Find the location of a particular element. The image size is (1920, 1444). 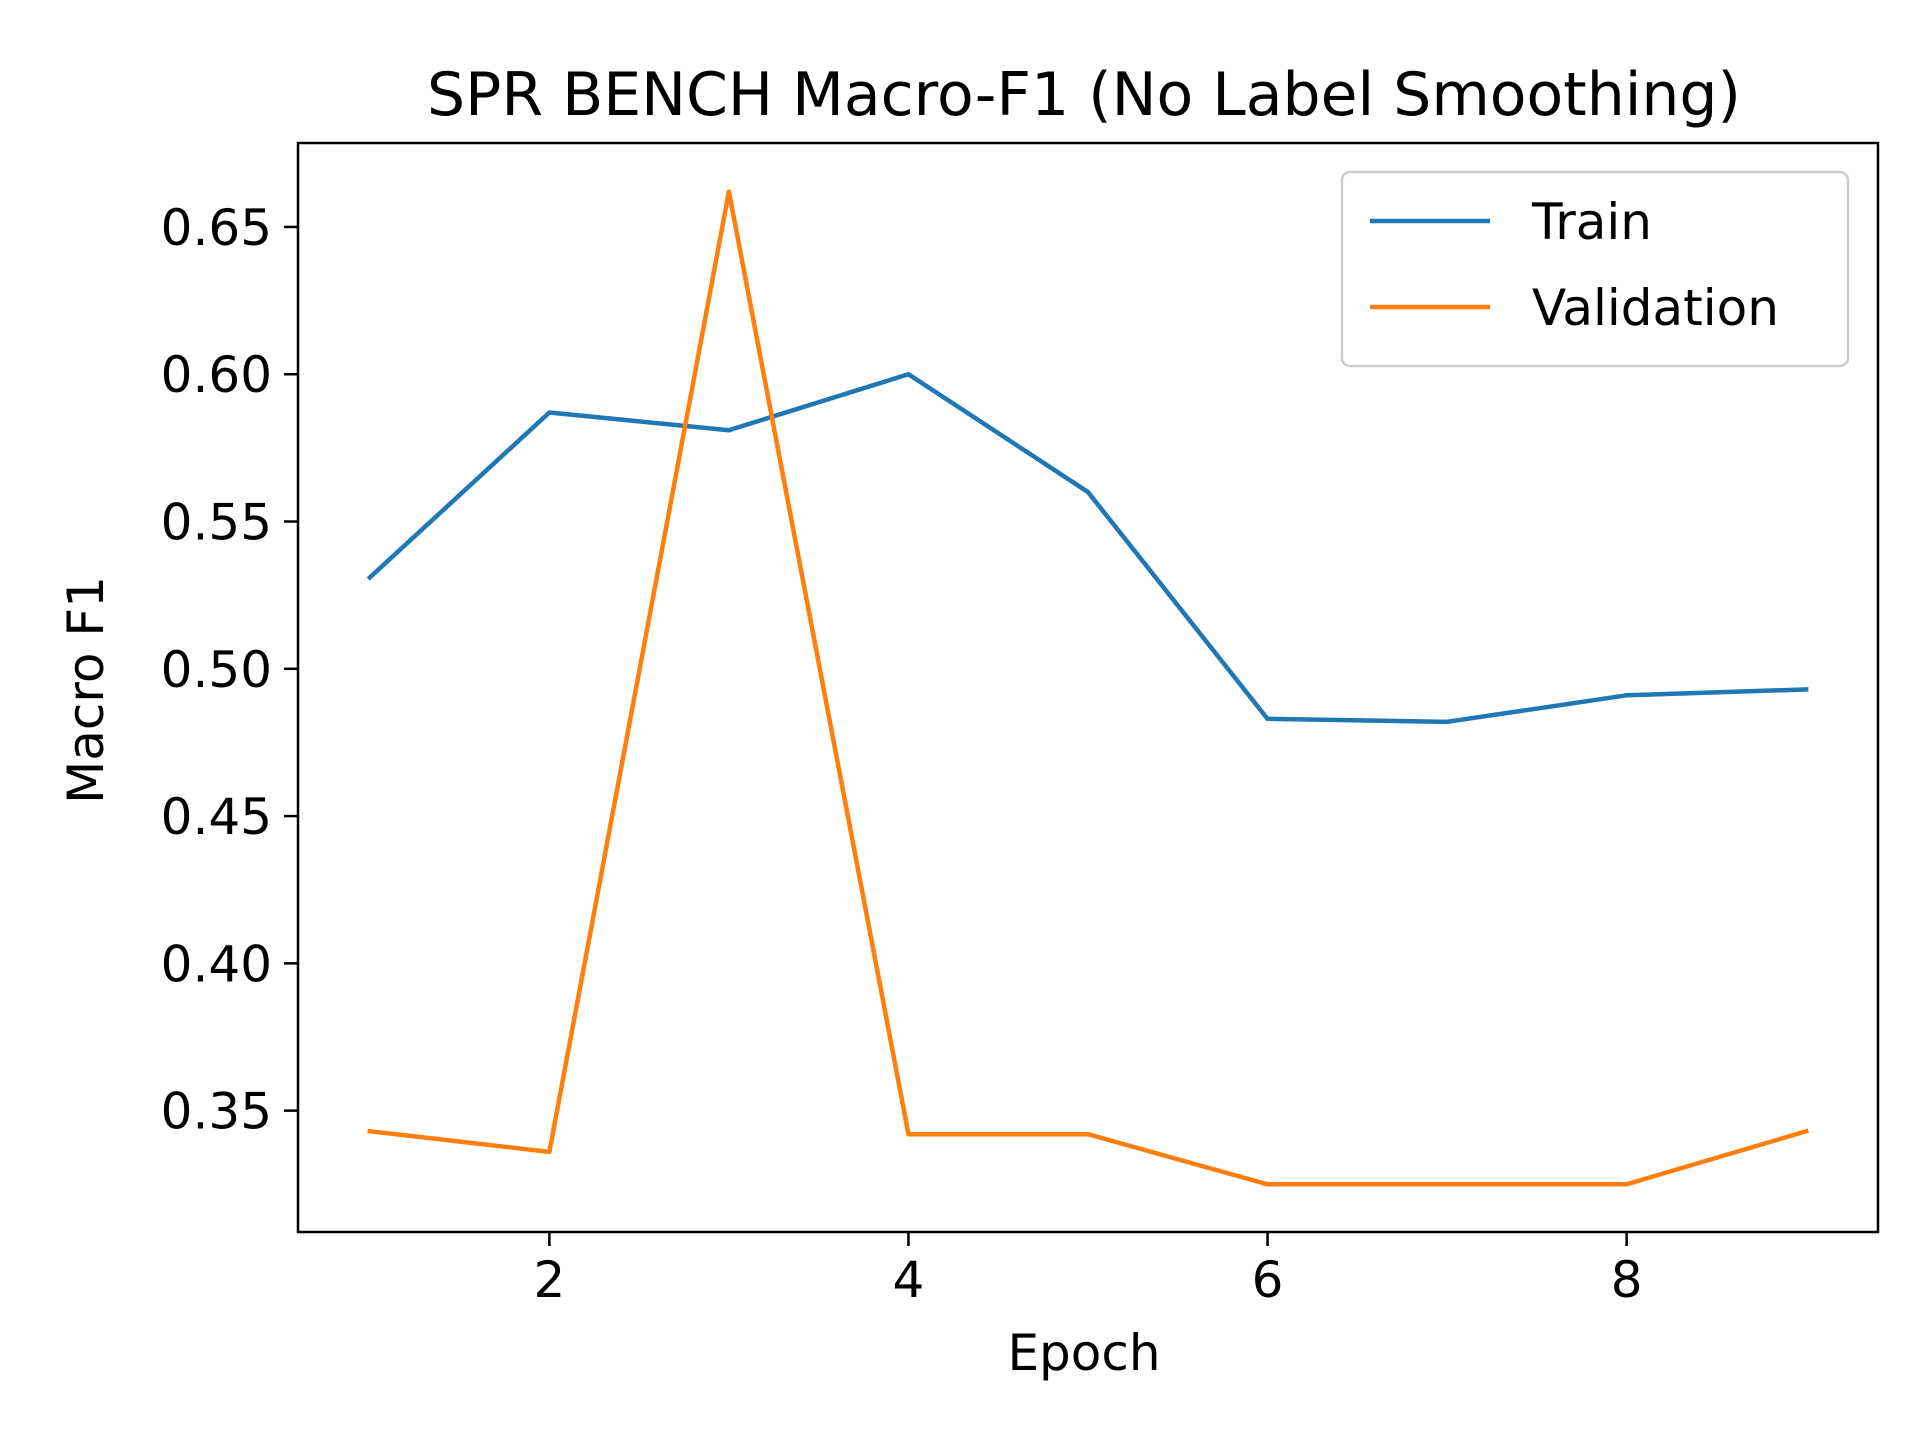

legend: Train Validation is located at coordinates (1595, 269).